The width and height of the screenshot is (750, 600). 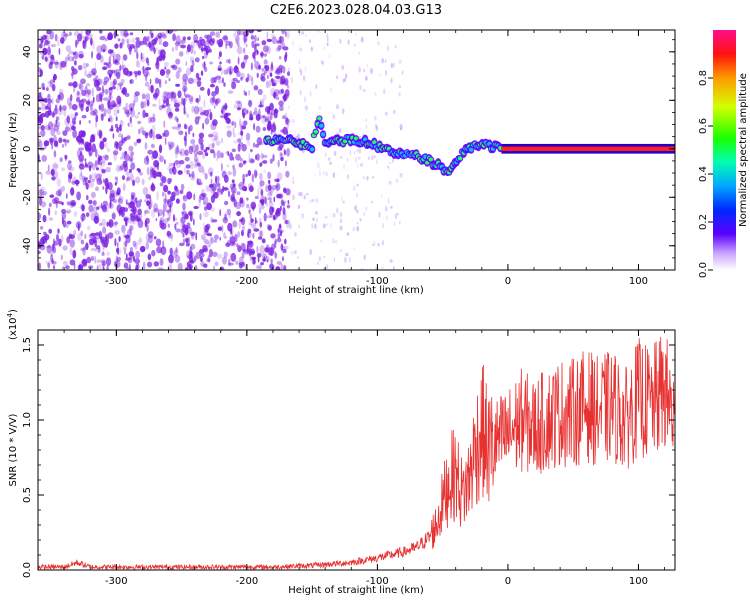 What do you see at coordinates (356, 290) in the screenshot?
I see `spectrogram-x-label: Height of straight line (km)` at bounding box center [356, 290].